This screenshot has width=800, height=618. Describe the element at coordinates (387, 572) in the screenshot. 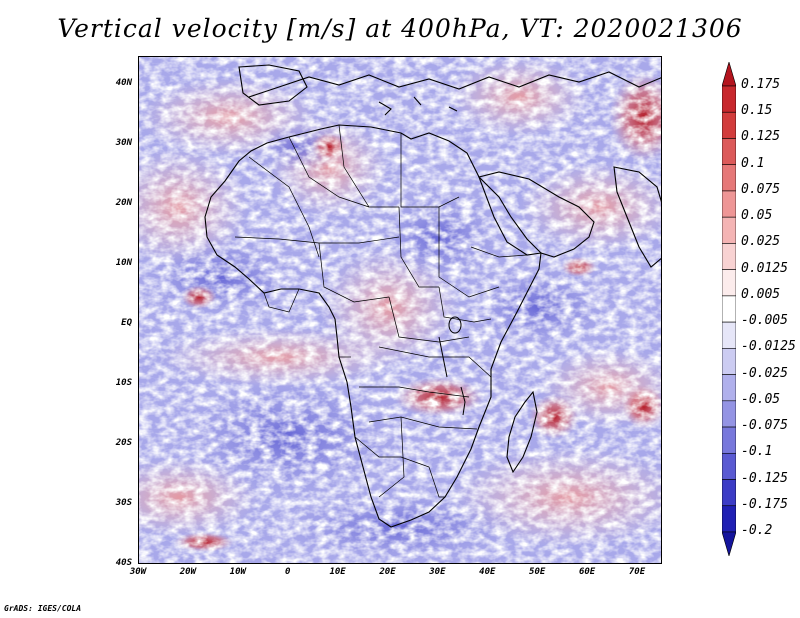

I see `lon-tick-label: 20E` at that location.